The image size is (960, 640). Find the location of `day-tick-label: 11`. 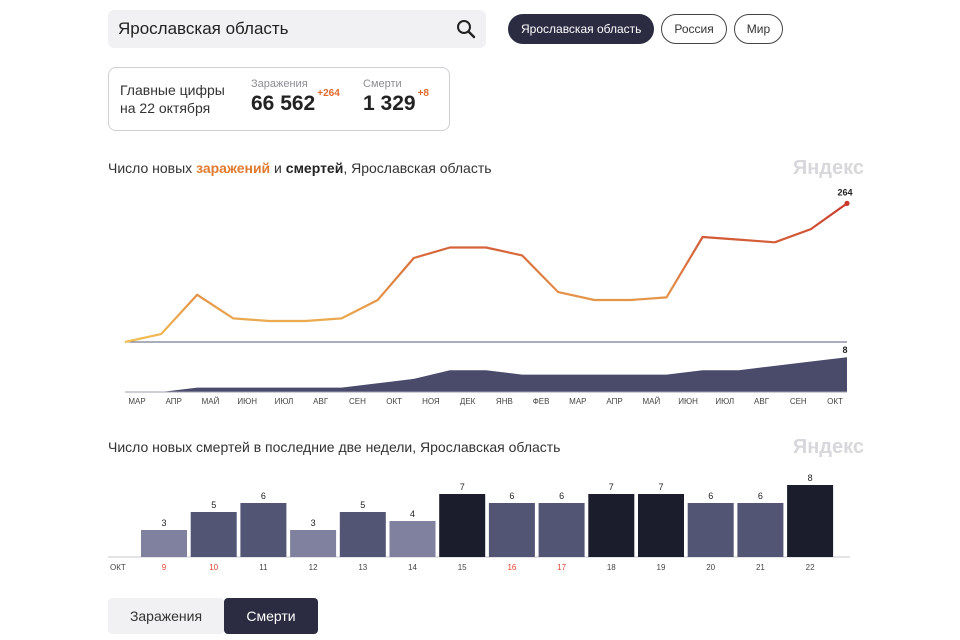

day-tick-label: 11 is located at coordinates (263, 567).